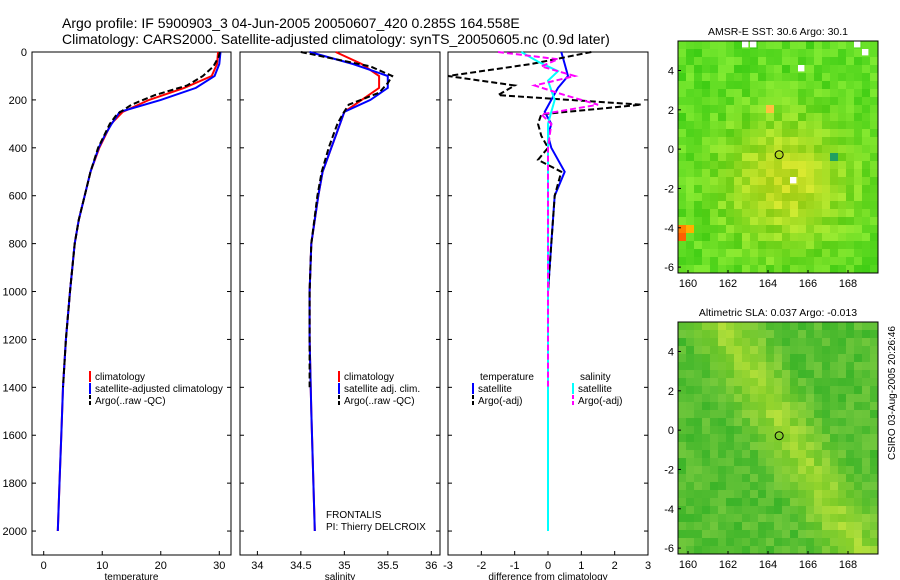 This screenshot has width=900, height=580. I want to click on y-tick-label: -4, so click(669, 510).